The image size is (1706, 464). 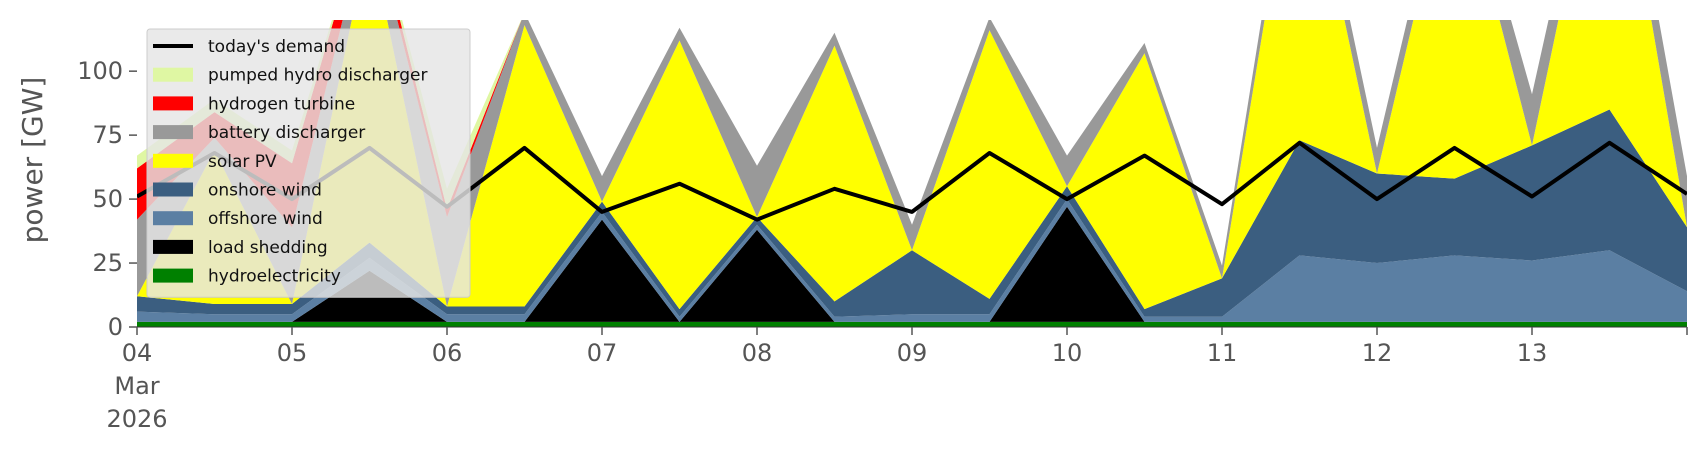 What do you see at coordinates (265, 219) in the screenshot?
I see `legend-label: offshore wind` at bounding box center [265, 219].